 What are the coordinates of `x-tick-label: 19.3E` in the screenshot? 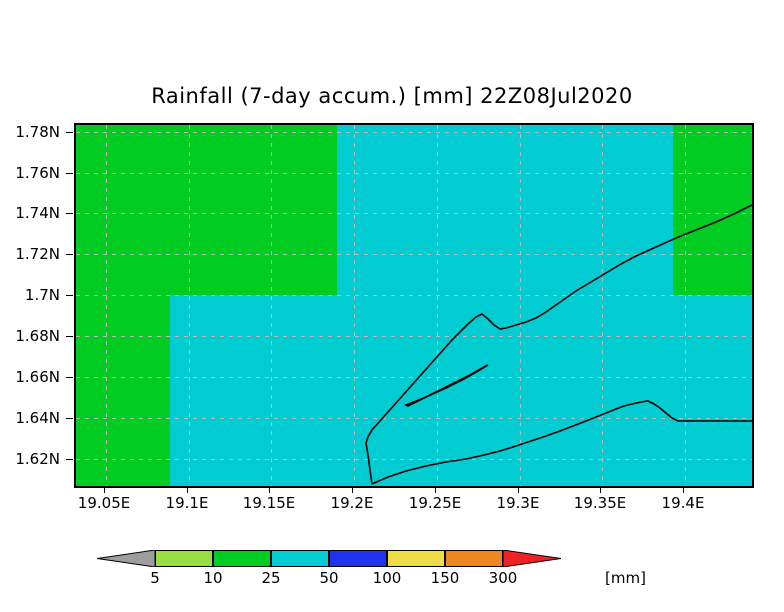 It's located at (518, 503).